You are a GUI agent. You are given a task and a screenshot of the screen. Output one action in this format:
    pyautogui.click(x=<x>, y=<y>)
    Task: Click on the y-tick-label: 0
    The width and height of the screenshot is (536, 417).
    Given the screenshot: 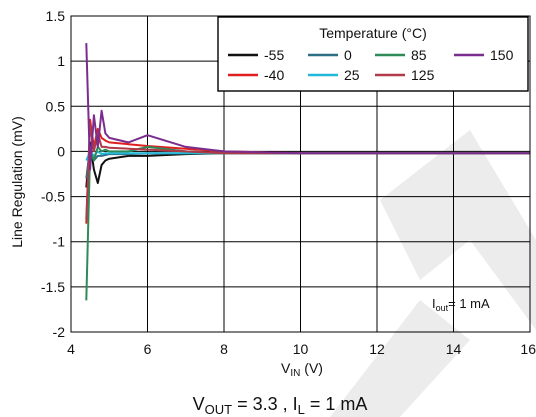 What is the action you would take?
    pyautogui.click(x=61, y=151)
    